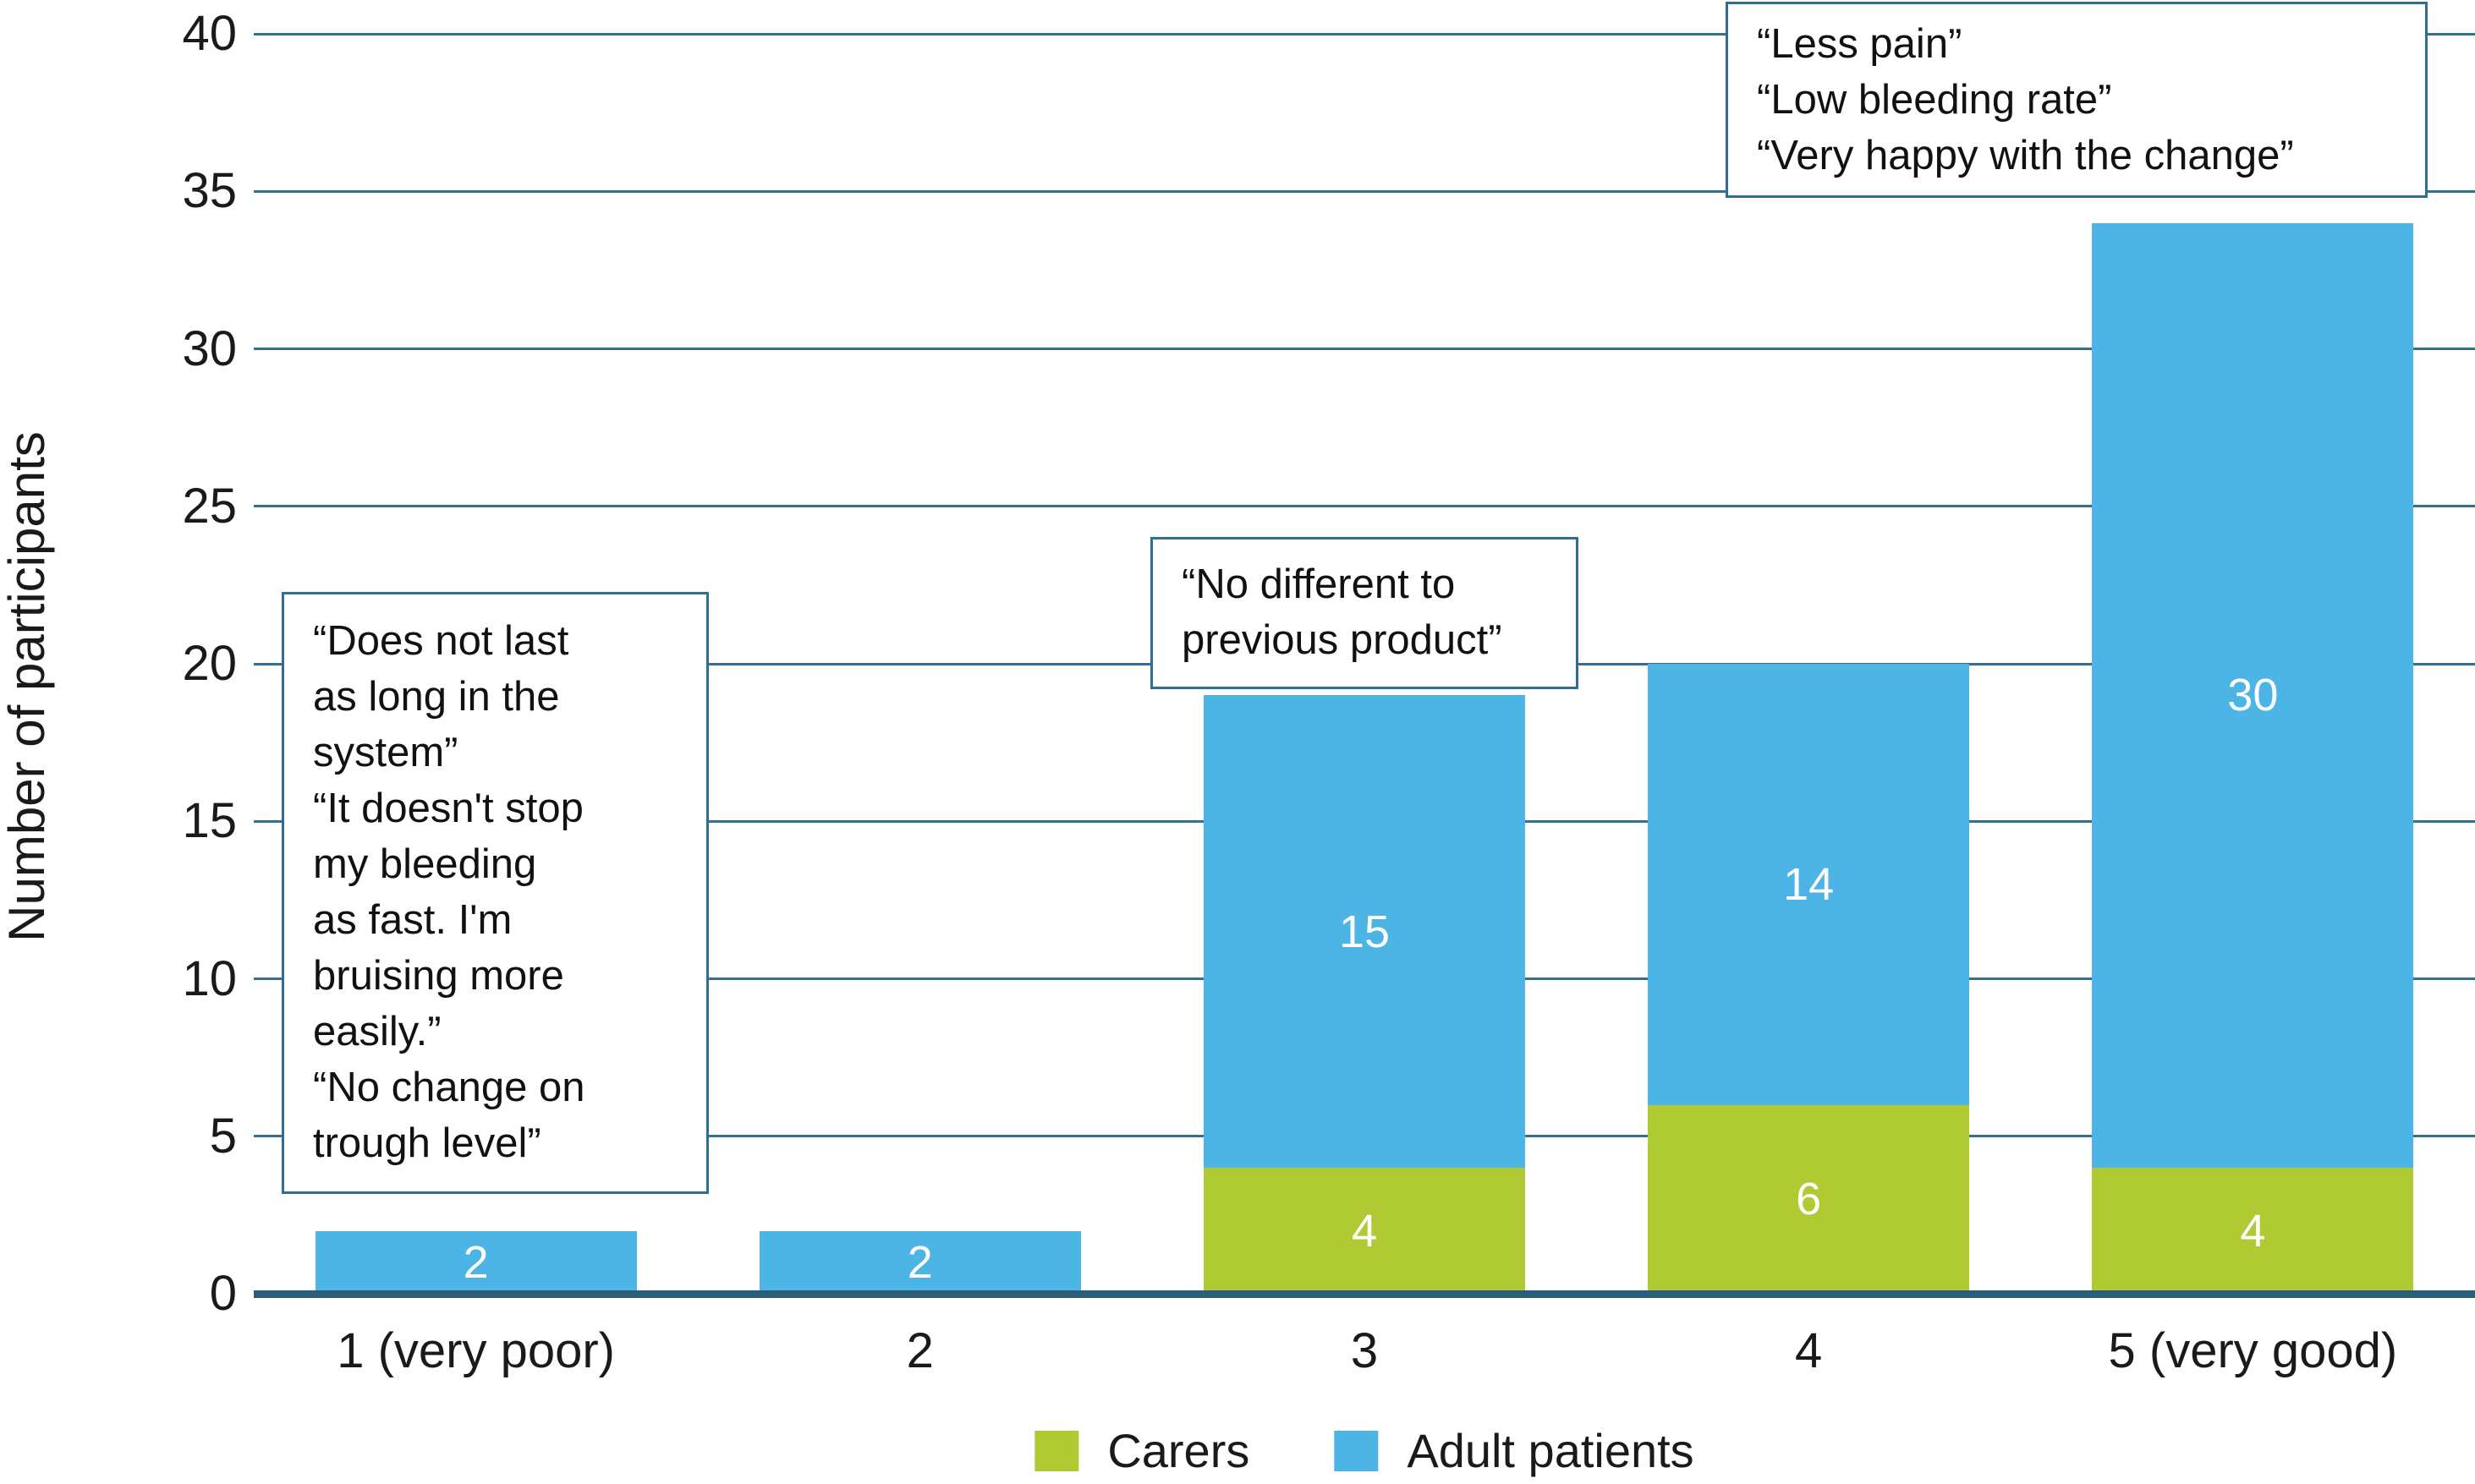 Image resolution: width=2475 pixels, height=1484 pixels. I want to click on y-tick-label-30: 30, so click(209, 348).